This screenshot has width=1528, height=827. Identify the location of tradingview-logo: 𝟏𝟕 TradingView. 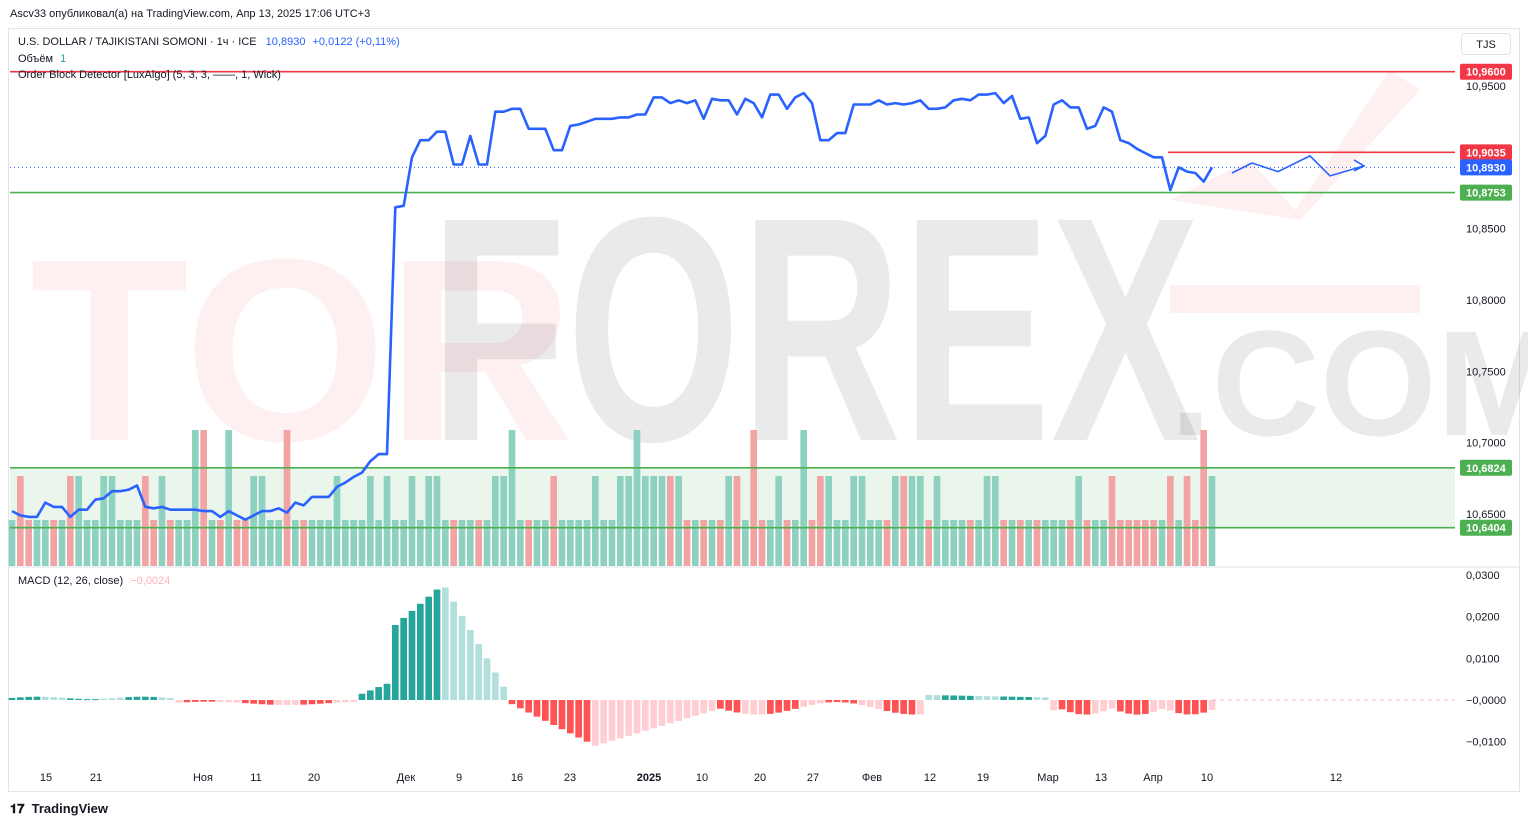
(59, 809).